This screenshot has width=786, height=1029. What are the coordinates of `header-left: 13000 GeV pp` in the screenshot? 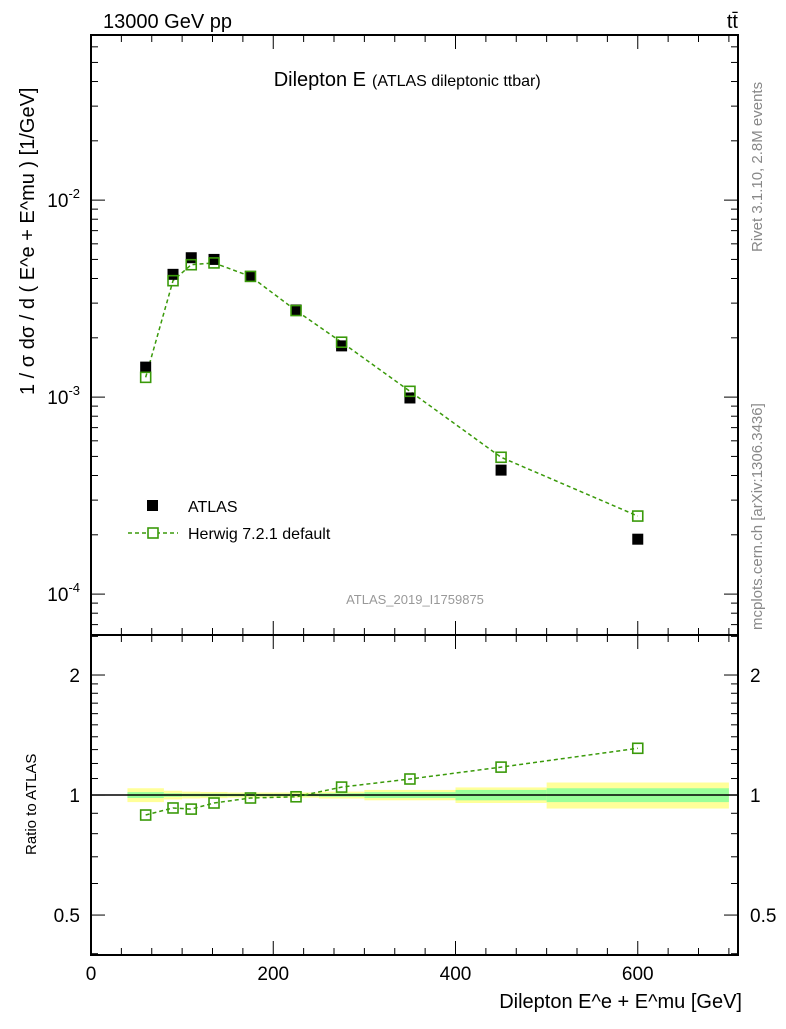 It's located at (167, 22).